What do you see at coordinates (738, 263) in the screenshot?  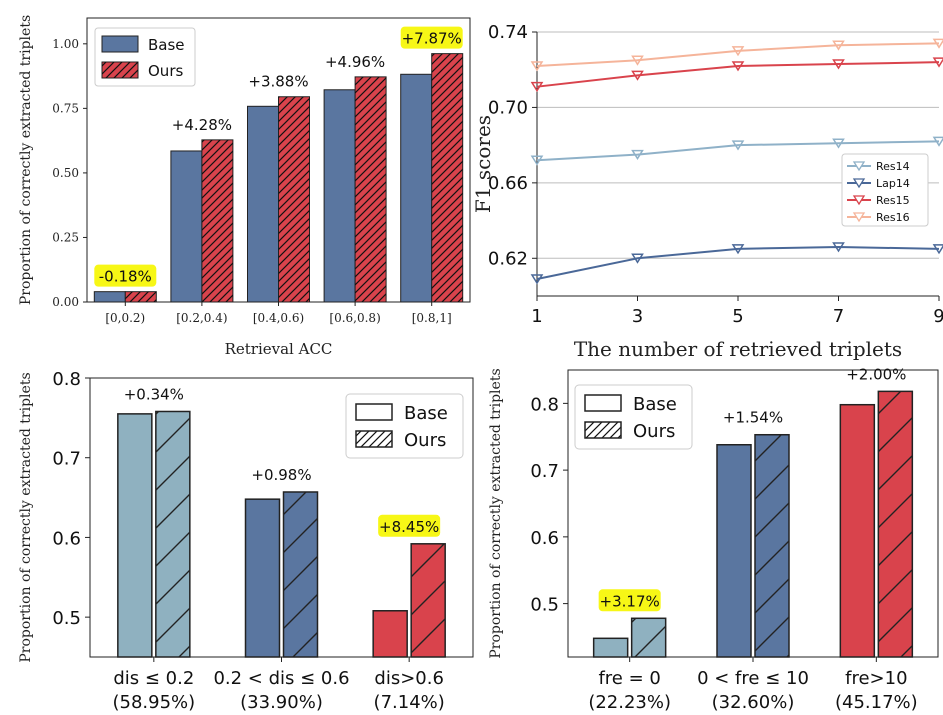 I see `plot2-line-lap14` at bounding box center [738, 263].